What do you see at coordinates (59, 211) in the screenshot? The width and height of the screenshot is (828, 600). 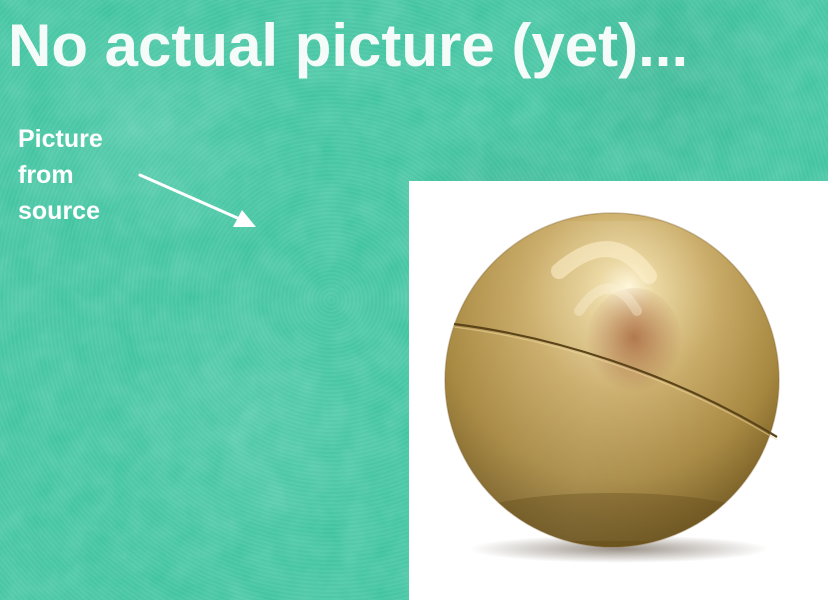 I see `annotation-line-3: source` at bounding box center [59, 211].